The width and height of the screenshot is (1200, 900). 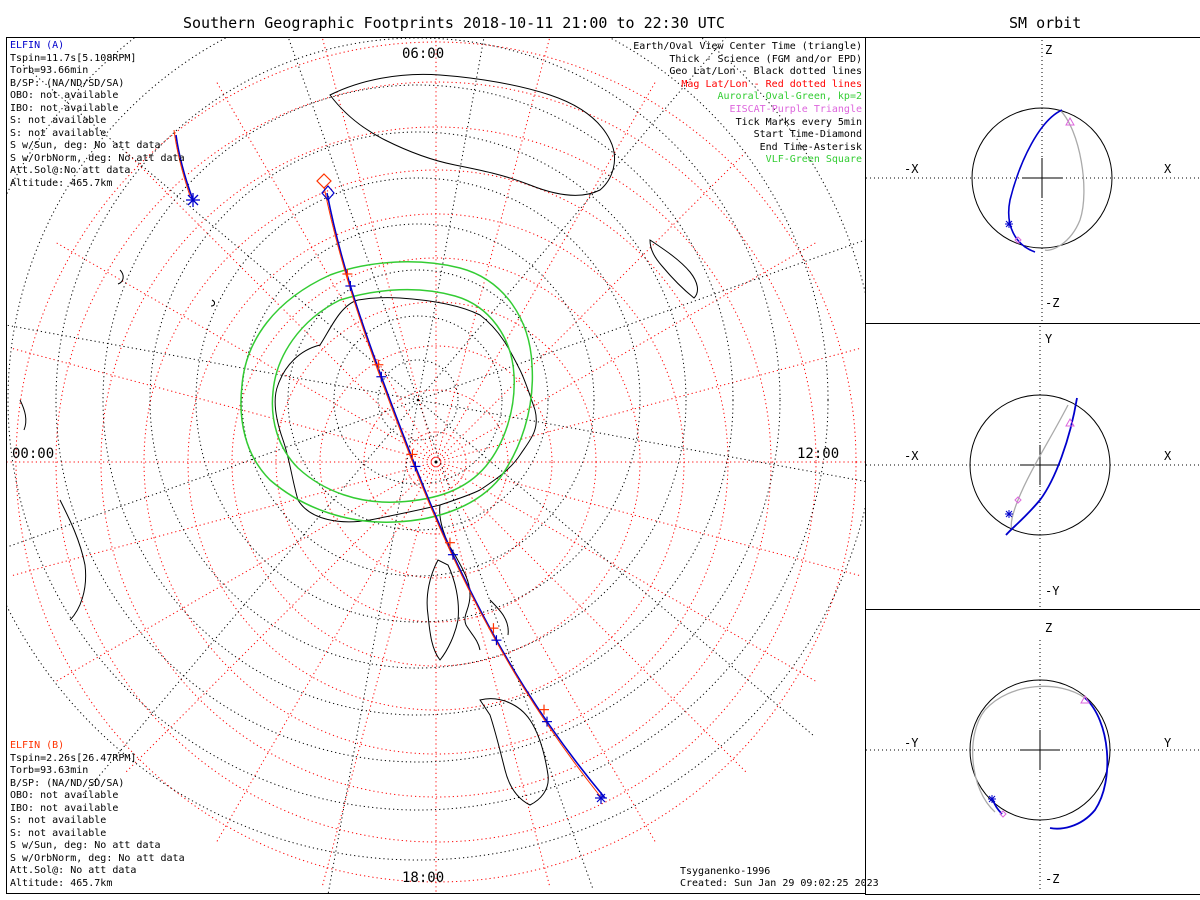 What do you see at coordinates (73, 758) in the screenshot?
I see `elfin-b-info-line: Tspin=2.26s[26.47RPM]` at bounding box center [73, 758].